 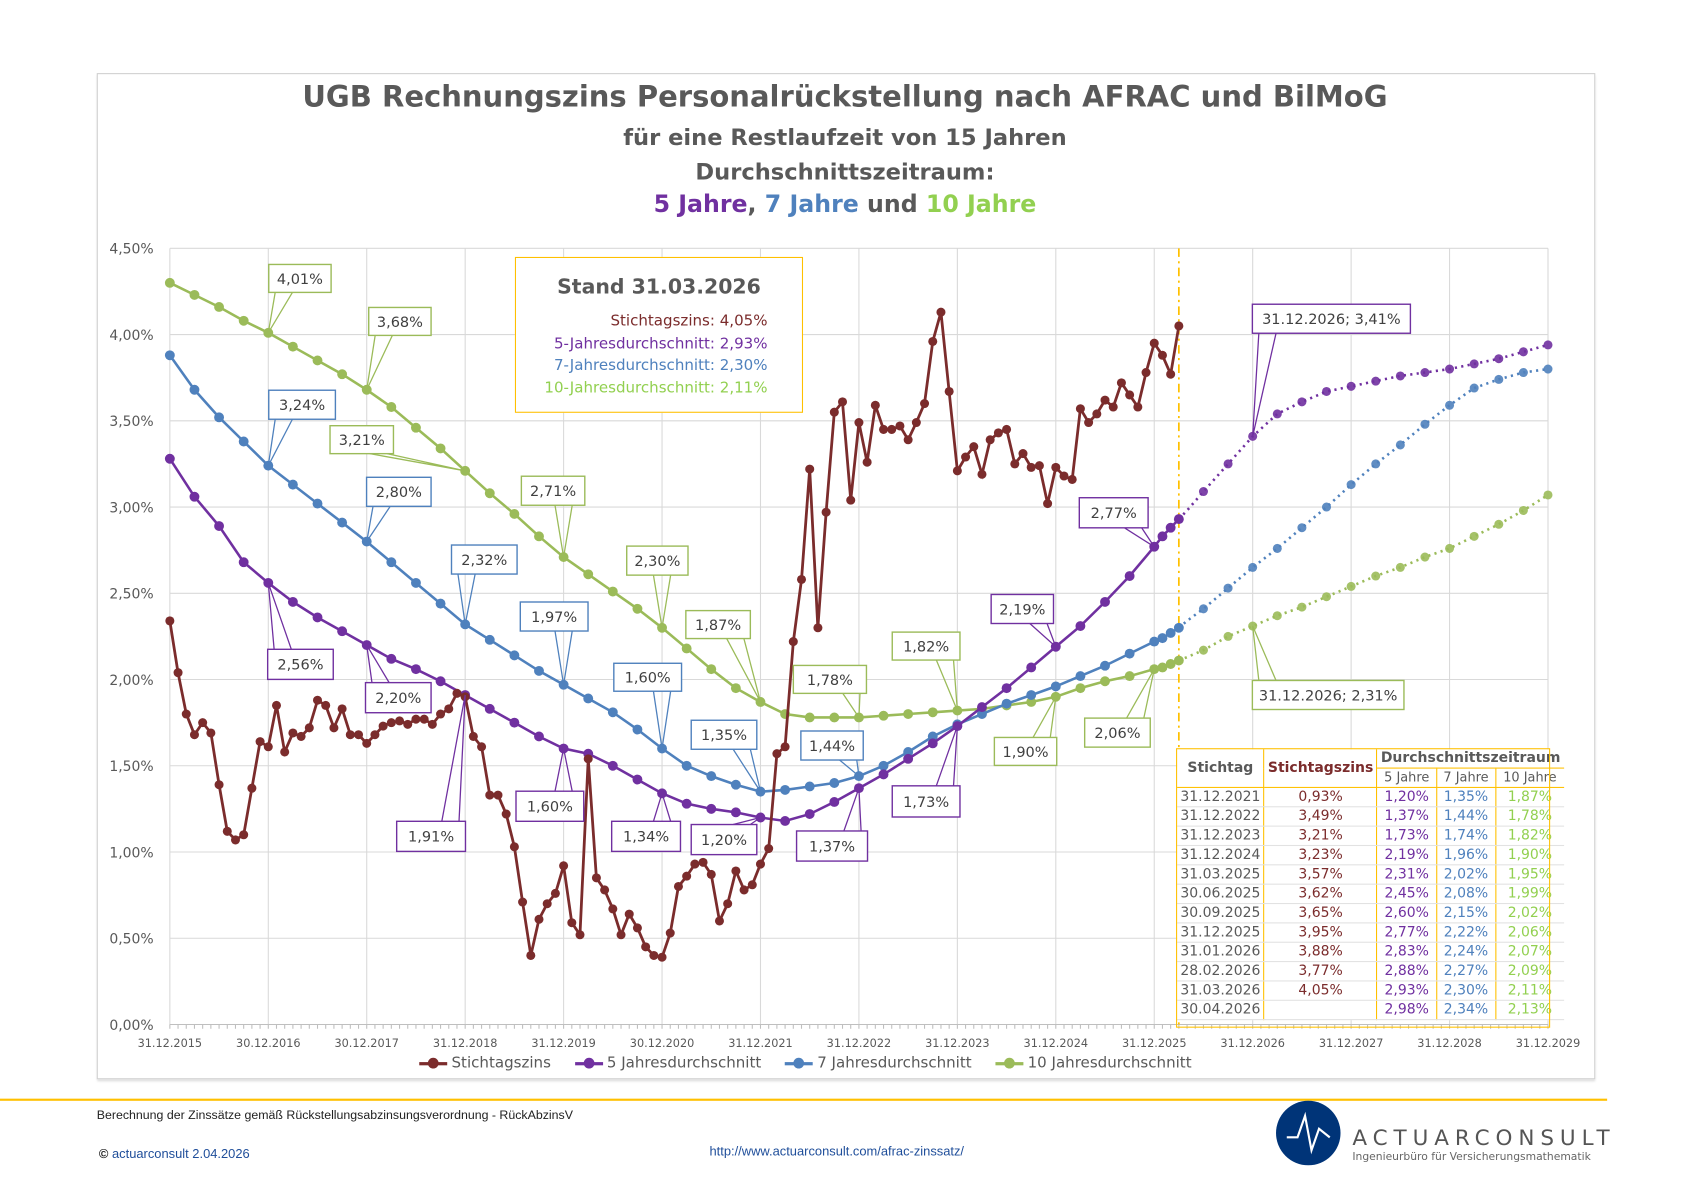 What do you see at coordinates (1529, 855) in the screenshot?
I see `cell-10y: 1,90%` at bounding box center [1529, 855].